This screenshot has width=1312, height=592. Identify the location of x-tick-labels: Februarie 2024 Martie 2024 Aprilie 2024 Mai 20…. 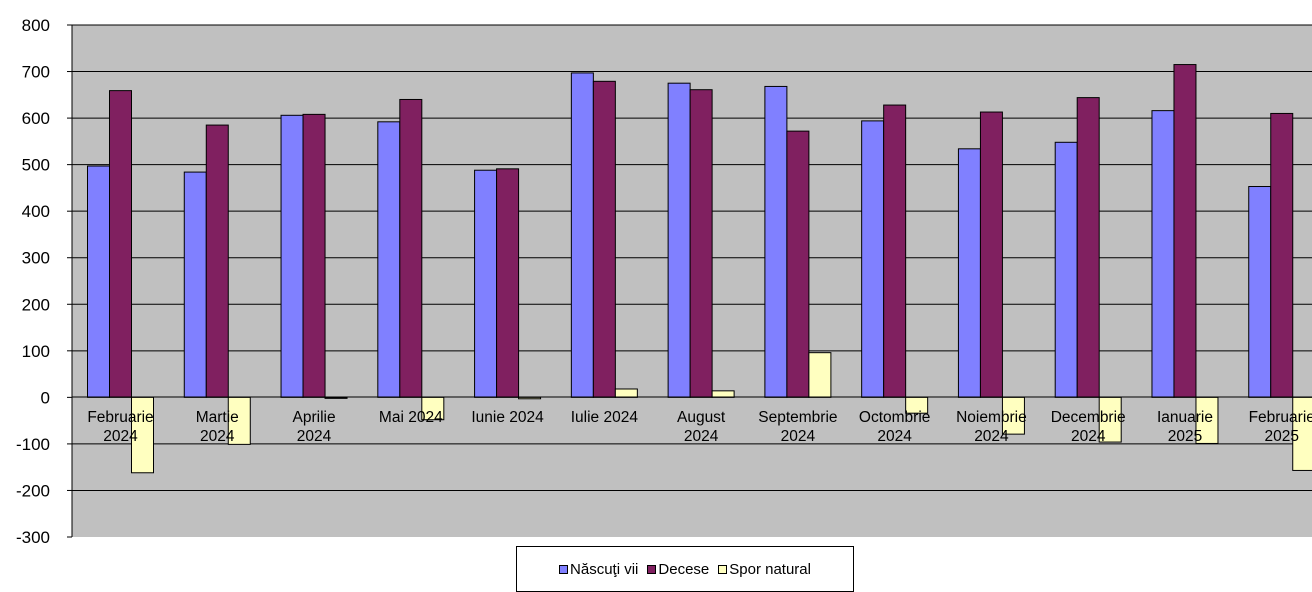
(699, 427).